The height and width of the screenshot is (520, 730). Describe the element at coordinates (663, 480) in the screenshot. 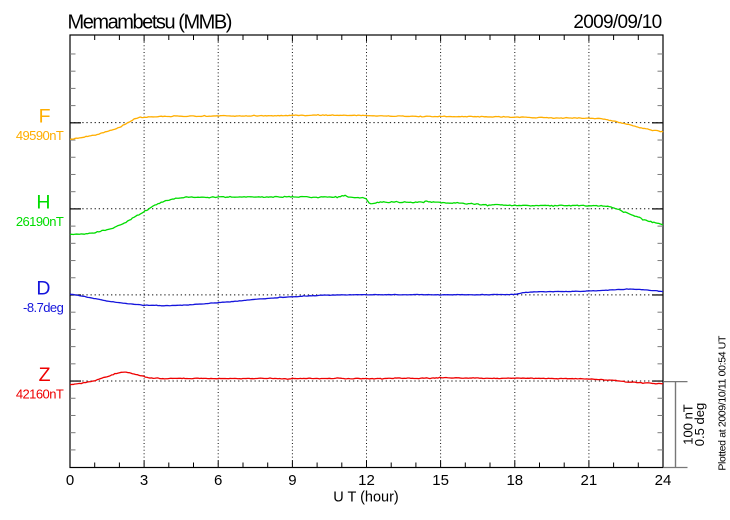

I see `svg-text: 24` at that location.